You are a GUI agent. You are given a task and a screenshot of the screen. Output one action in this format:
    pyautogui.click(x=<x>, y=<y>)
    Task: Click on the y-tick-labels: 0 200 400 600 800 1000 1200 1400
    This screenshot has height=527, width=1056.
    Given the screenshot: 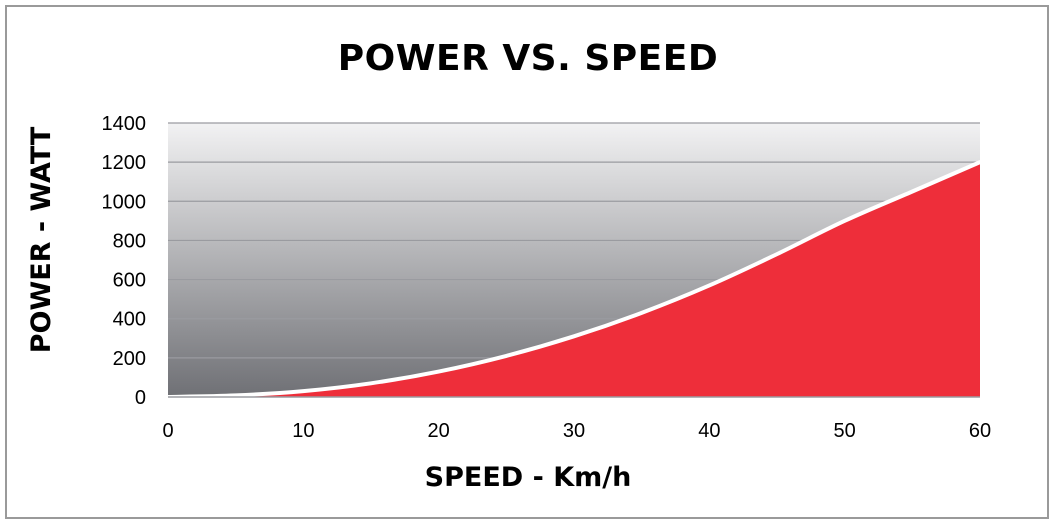 What is the action you would take?
    pyautogui.click(x=124, y=261)
    